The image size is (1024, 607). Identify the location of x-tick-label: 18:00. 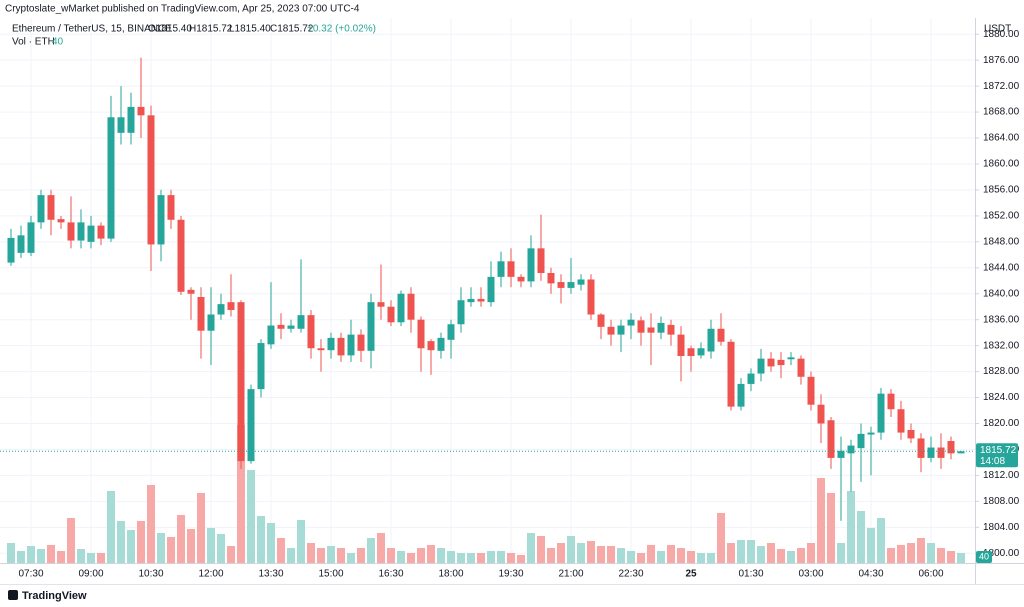
(450, 574).